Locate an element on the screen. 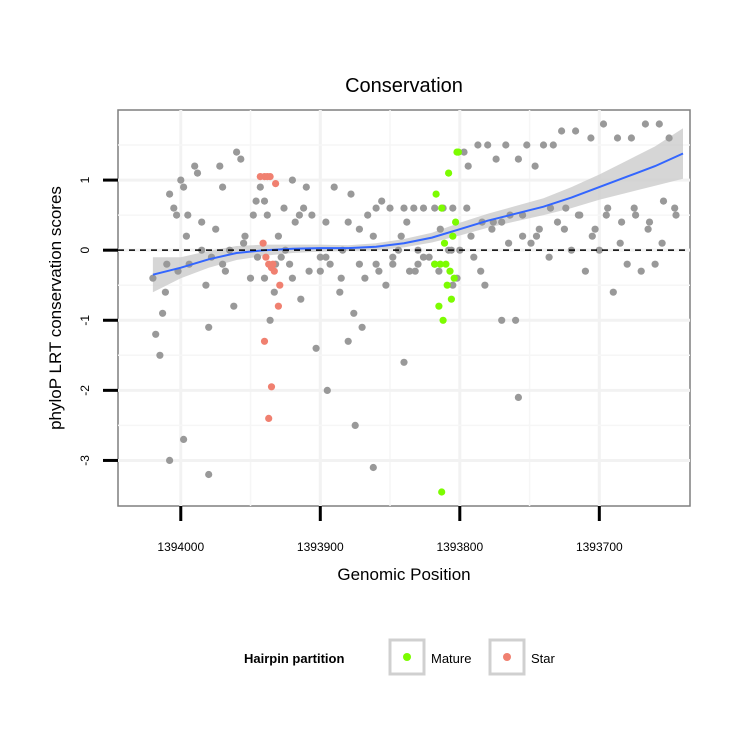 The height and width of the screenshot is (750, 750). y-tick-label-2: -1 is located at coordinates (85, 320).